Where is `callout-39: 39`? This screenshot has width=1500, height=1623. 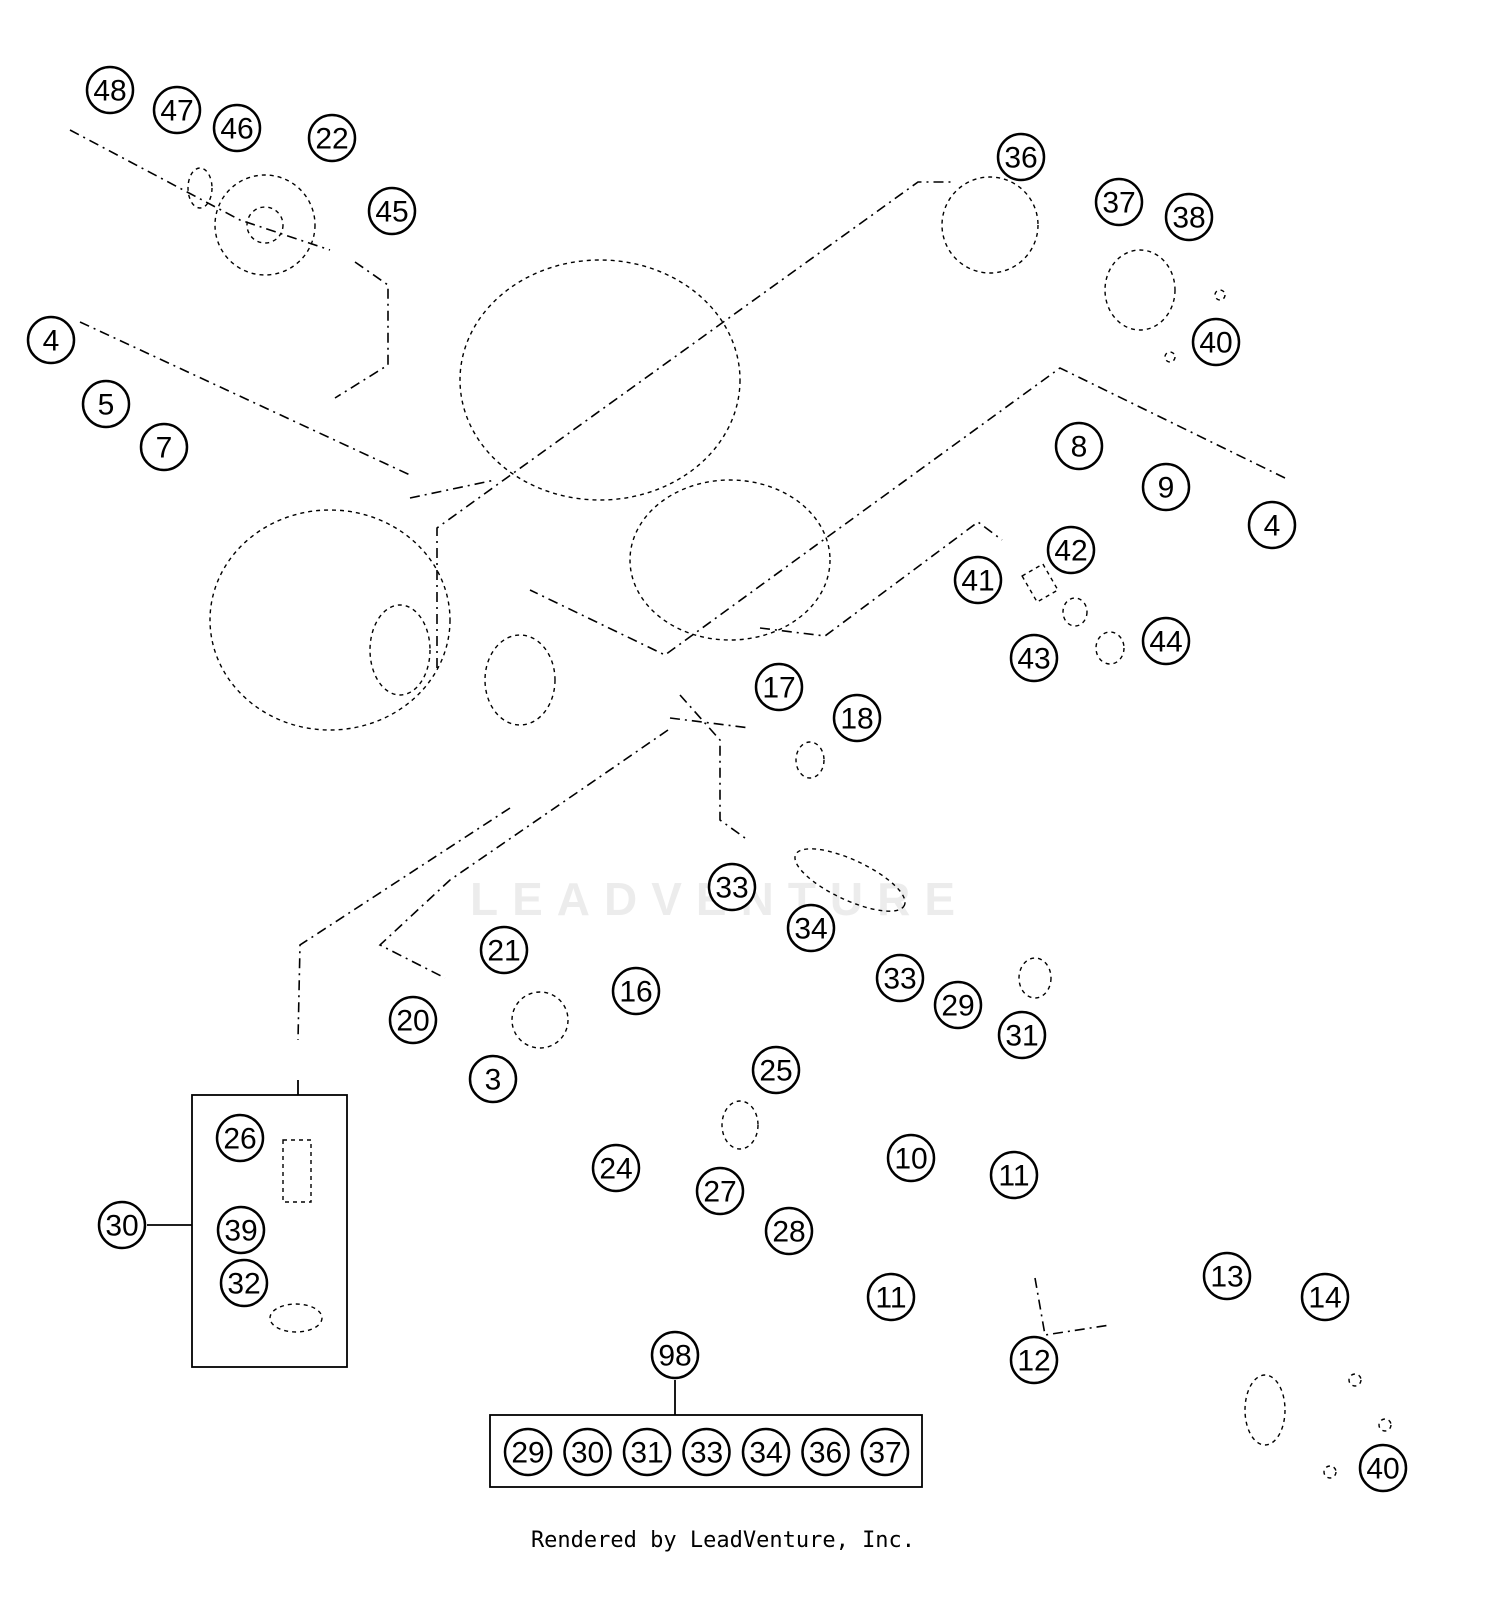
callout-39: 39 is located at coordinates (241, 1230).